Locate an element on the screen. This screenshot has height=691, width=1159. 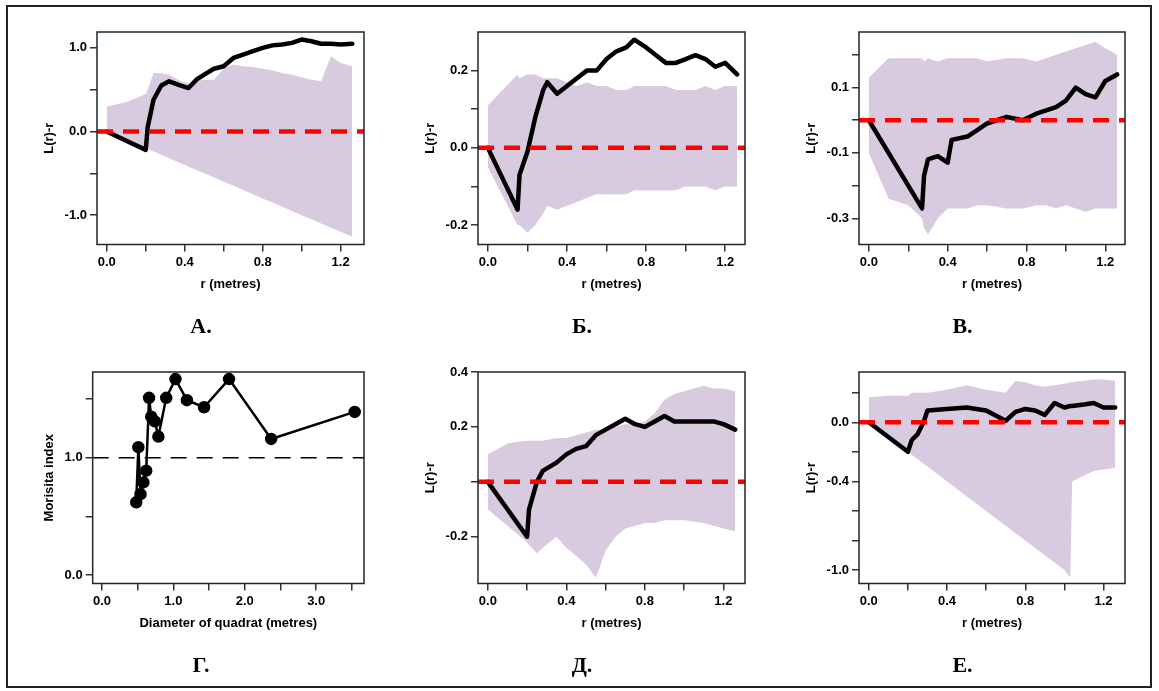
x-tick-label: 3.0 is located at coordinates (316, 600).